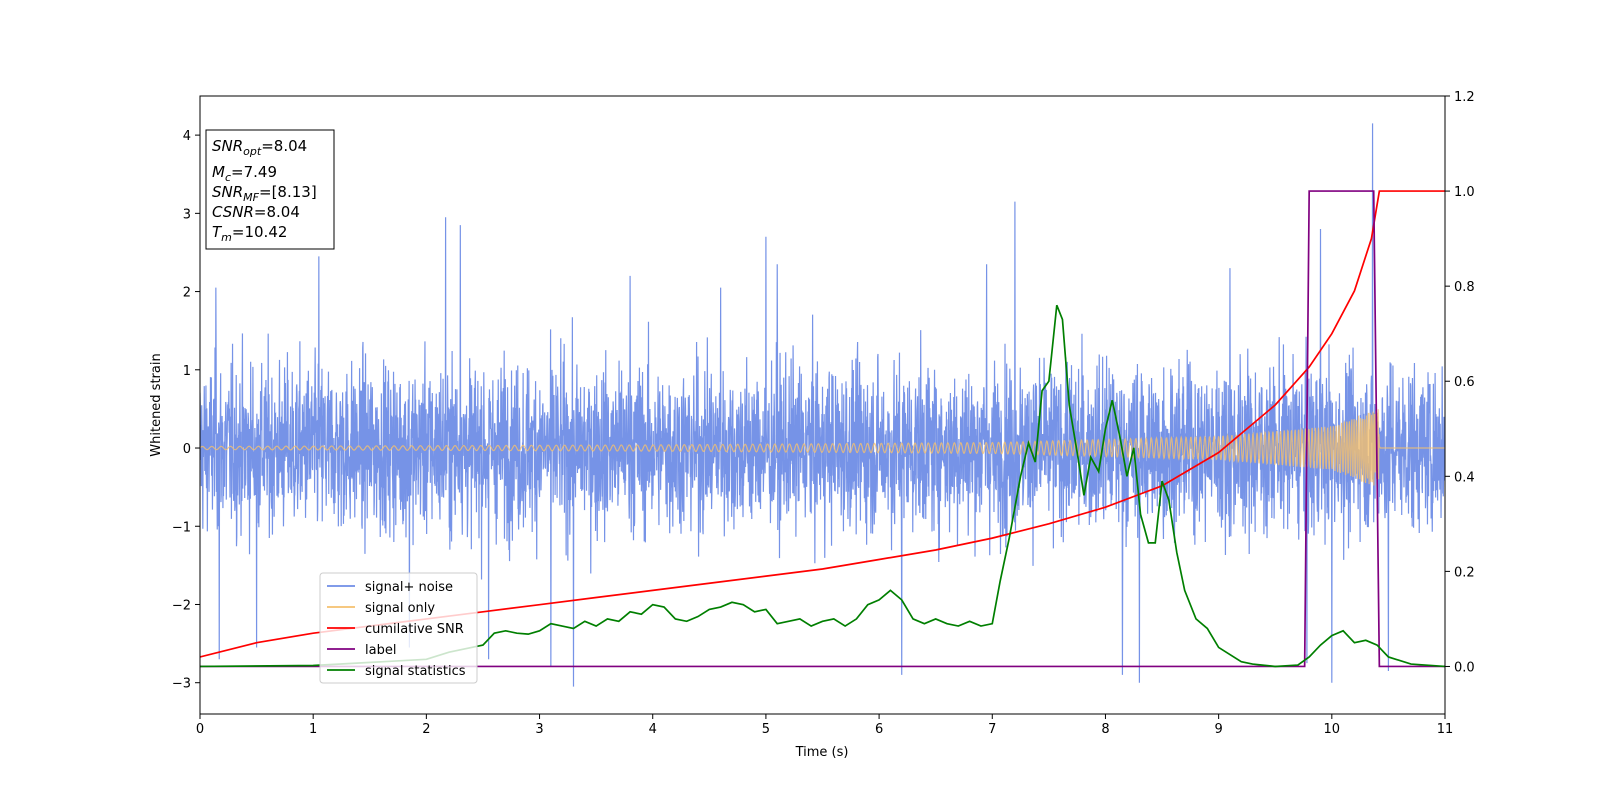 Image resolution: width=1600 pixels, height=800 pixels. What do you see at coordinates (256, 212) in the screenshot?
I see `annotation-line: CSNR=8.04` at bounding box center [256, 212].